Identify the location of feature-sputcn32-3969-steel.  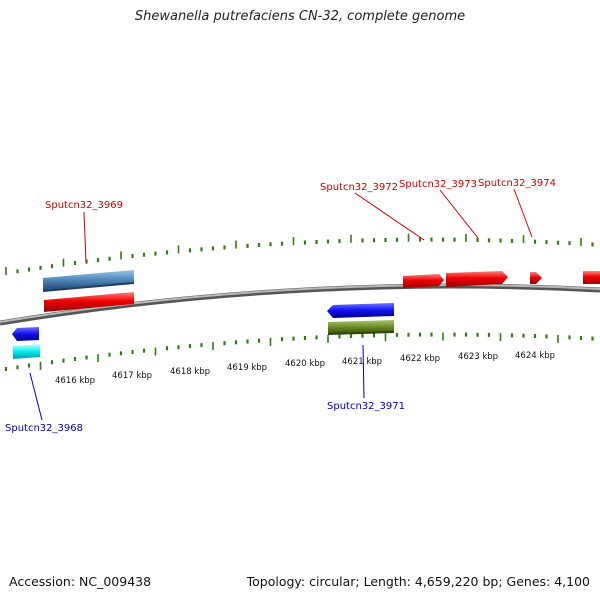
(88, 281).